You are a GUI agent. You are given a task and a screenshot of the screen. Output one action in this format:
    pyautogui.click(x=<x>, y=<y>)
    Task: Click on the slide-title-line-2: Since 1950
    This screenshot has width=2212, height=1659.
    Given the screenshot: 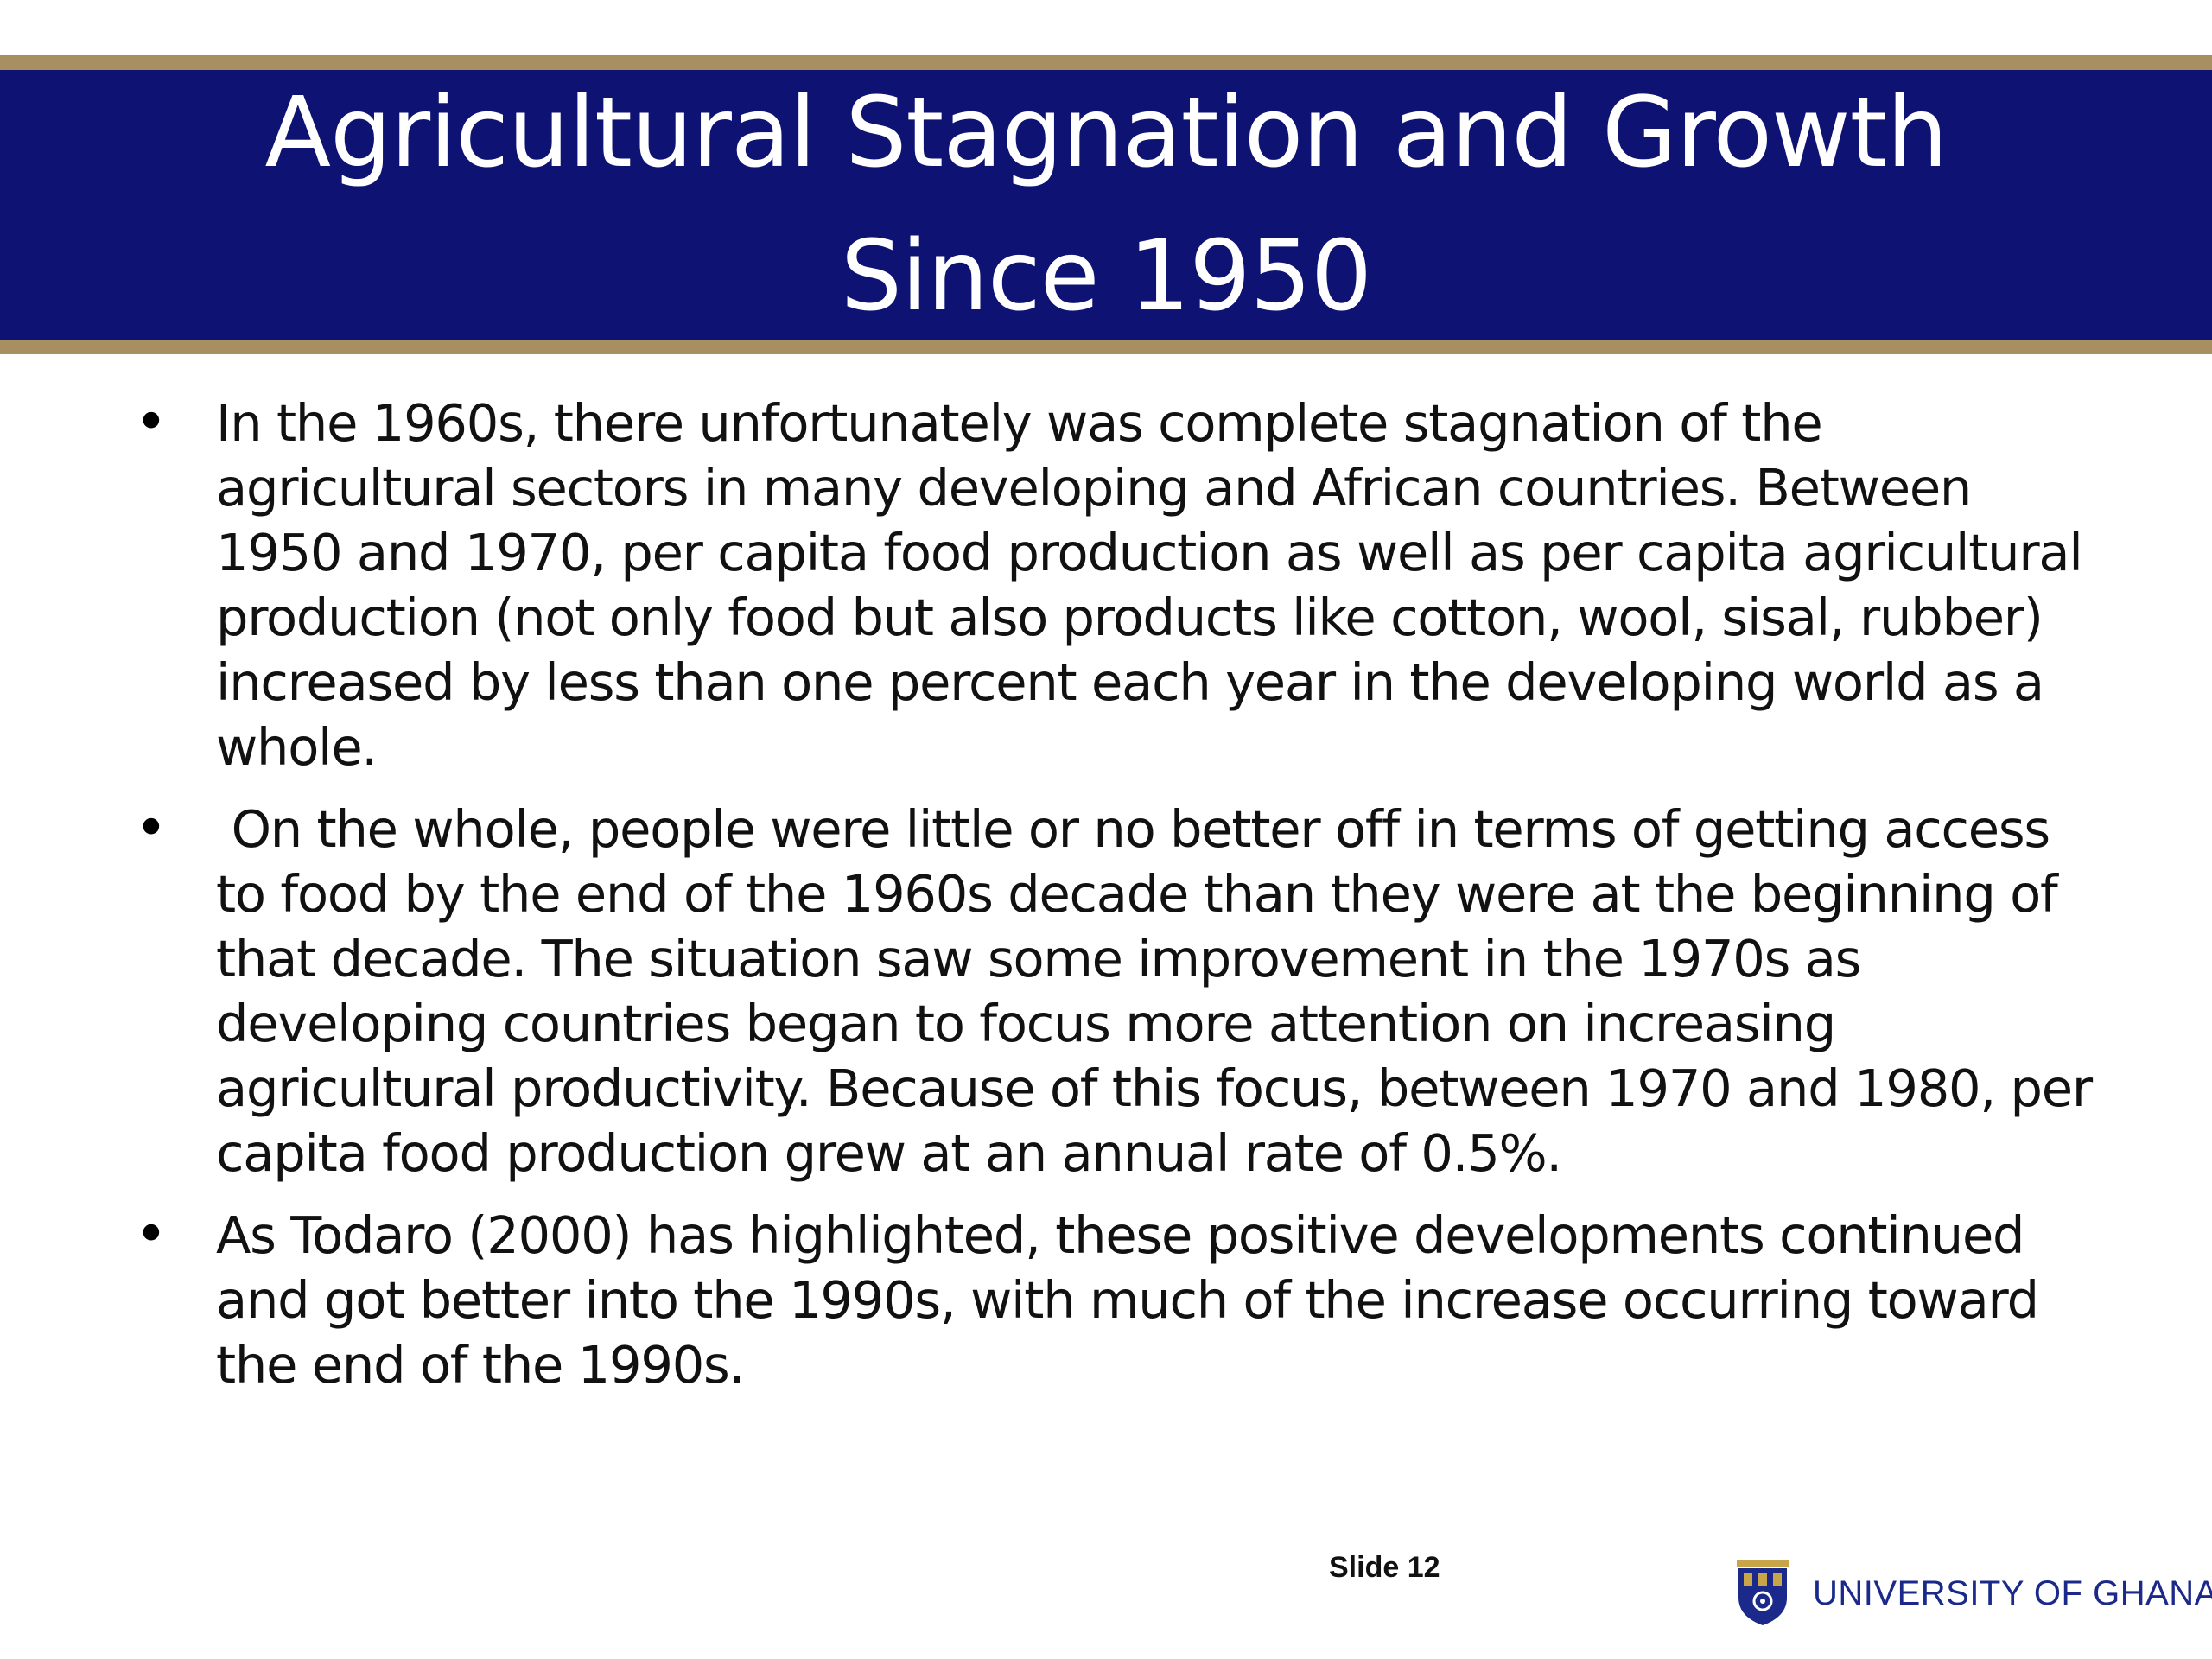 What is the action you would take?
    pyautogui.click(x=1106, y=276)
    